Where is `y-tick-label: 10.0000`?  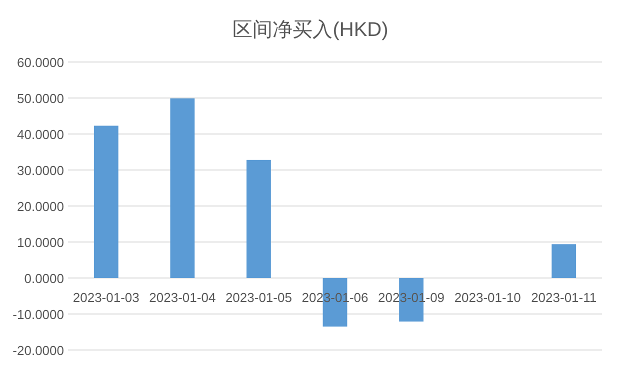
y-tick-label: 10.0000 is located at coordinates (40, 242).